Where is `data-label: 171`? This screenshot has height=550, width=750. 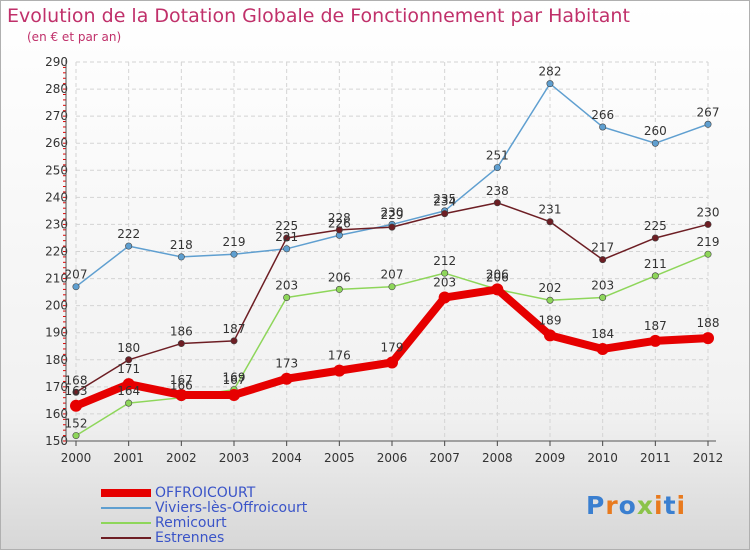 data-label: 171 is located at coordinates (128, 369).